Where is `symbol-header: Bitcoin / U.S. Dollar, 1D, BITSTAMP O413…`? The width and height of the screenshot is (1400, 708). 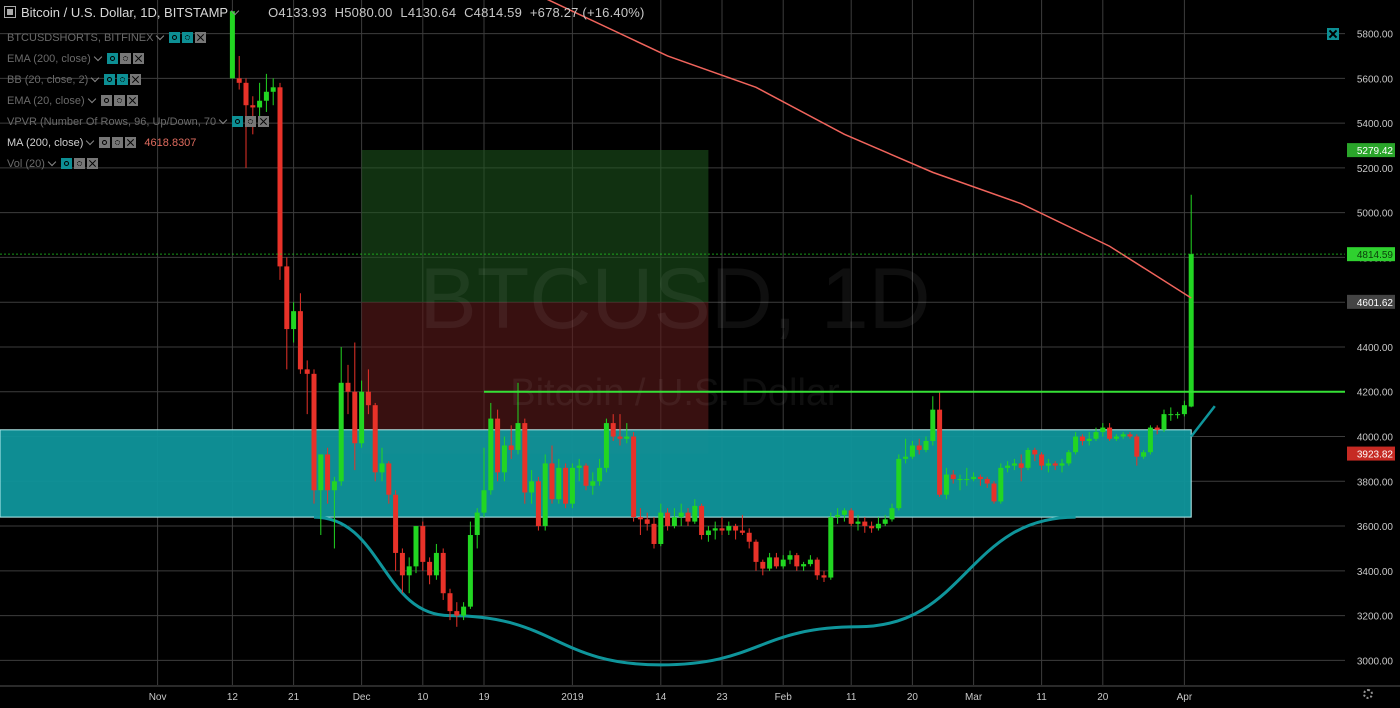
symbol-header: Bitcoin / U.S. Dollar, 1D, BITSTAMP O413… is located at coordinates (326, 12).